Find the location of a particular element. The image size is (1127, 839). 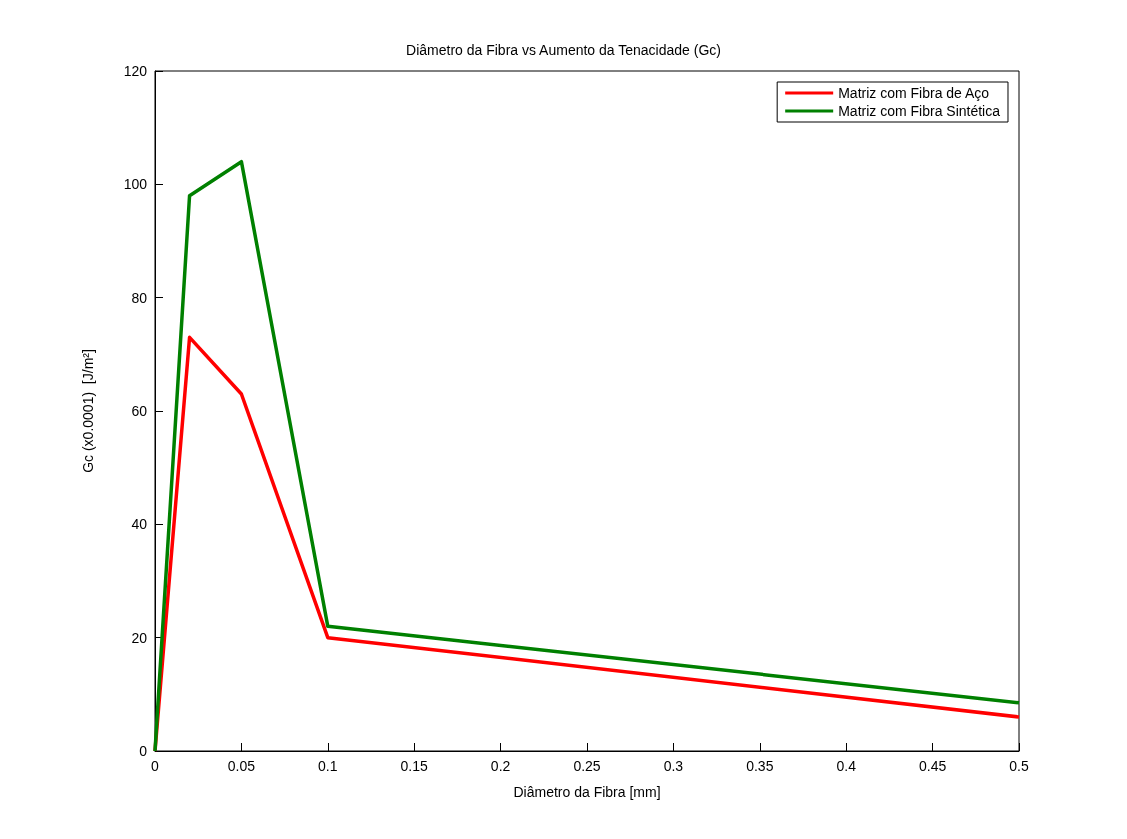

legend-label: Matriz com Fibra Sintética is located at coordinates (919, 111).